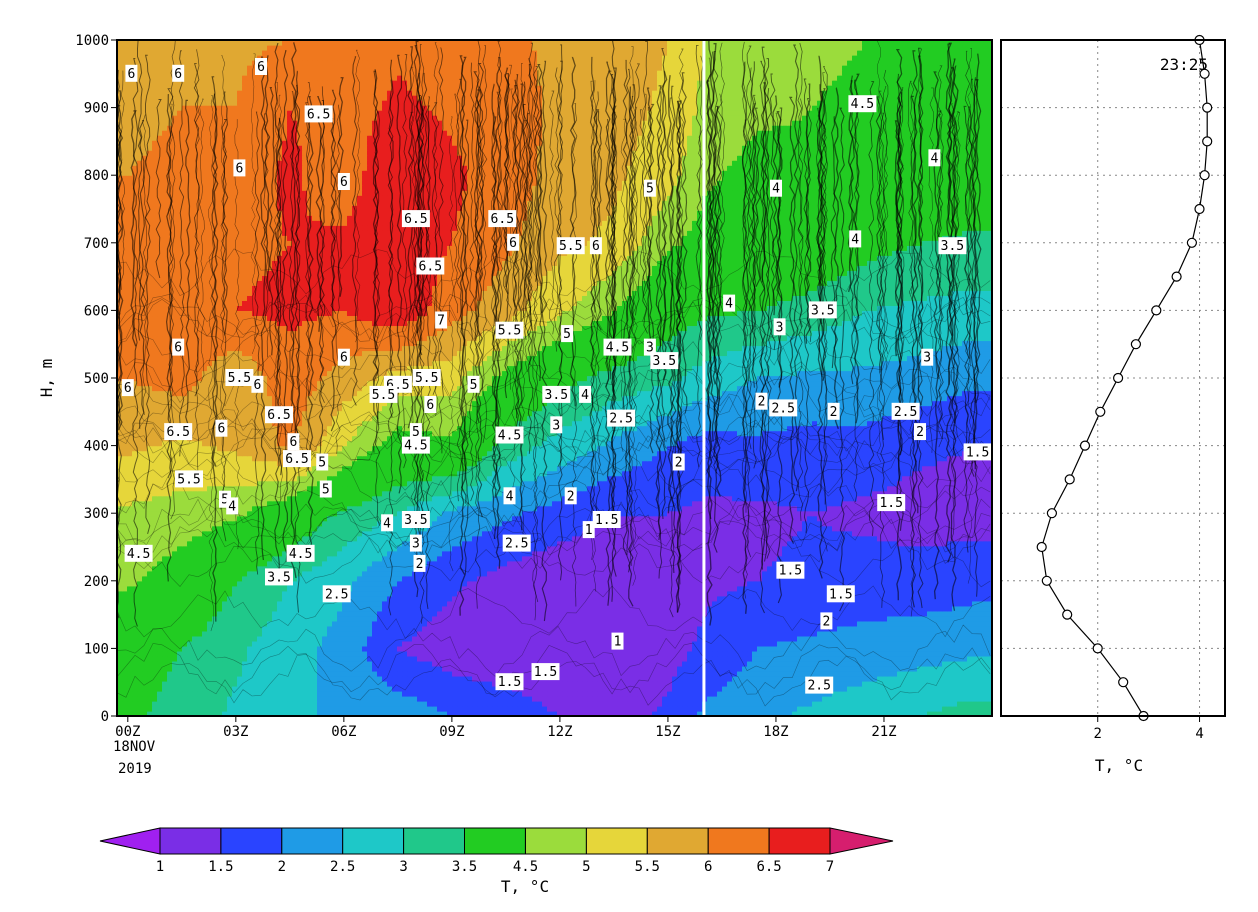 This screenshot has width=1258, height=912. What do you see at coordinates (96, 379) in the screenshot?
I see `height-axis: 0 100 200 300 400 500 600 700 800 900 1000` at bounding box center [96, 379].